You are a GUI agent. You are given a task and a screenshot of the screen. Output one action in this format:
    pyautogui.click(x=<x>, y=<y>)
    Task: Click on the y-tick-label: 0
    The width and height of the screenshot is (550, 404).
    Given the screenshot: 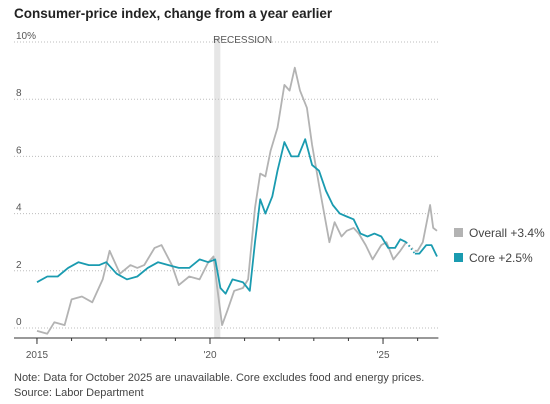 What is the action you would take?
    pyautogui.click(x=19, y=322)
    